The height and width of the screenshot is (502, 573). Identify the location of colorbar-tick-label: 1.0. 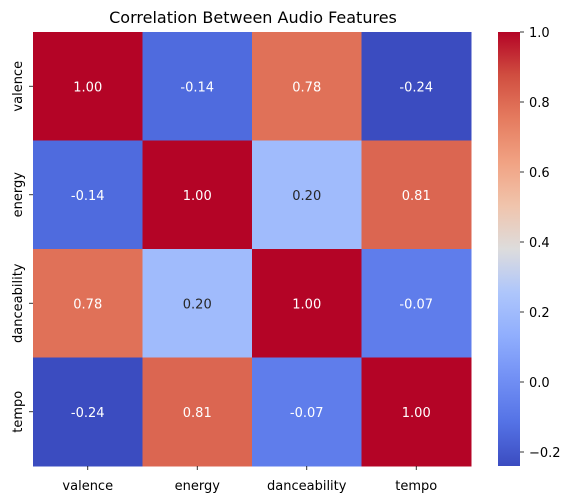
(539, 33).